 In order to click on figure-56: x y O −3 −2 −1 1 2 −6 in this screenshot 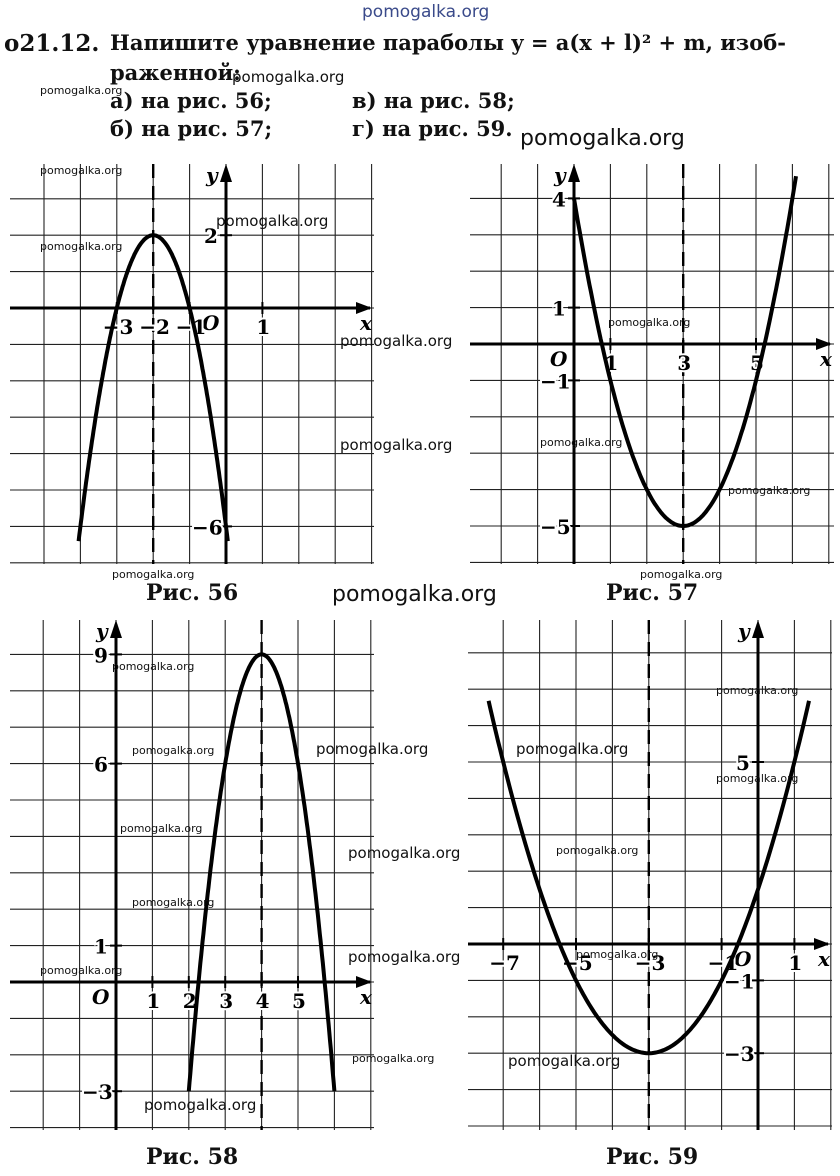, I will do `click(192, 363)`.